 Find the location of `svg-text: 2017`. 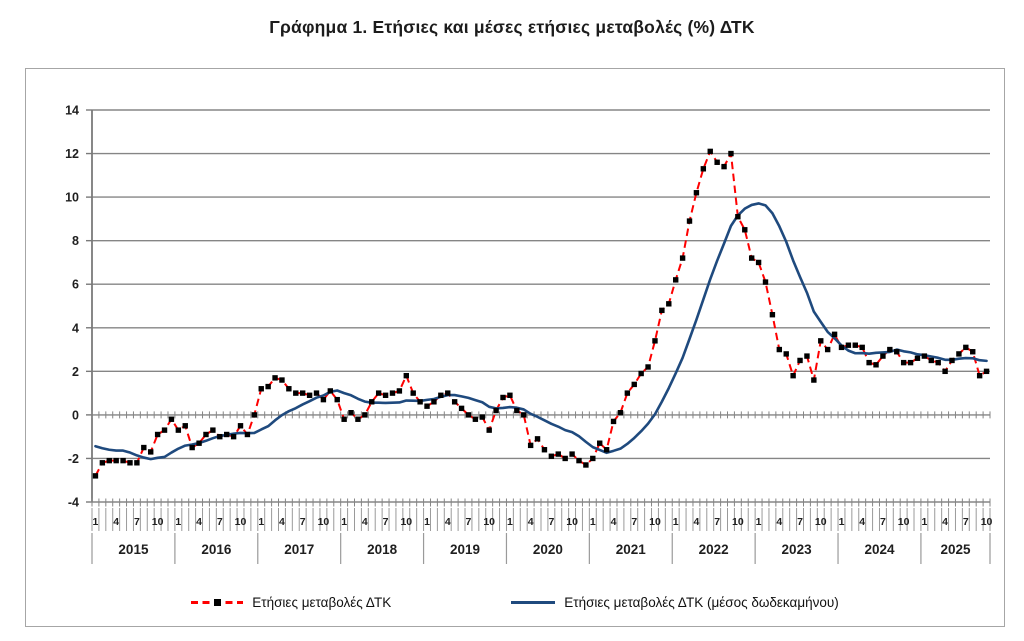

svg-text: 2017 is located at coordinates (299, 549).